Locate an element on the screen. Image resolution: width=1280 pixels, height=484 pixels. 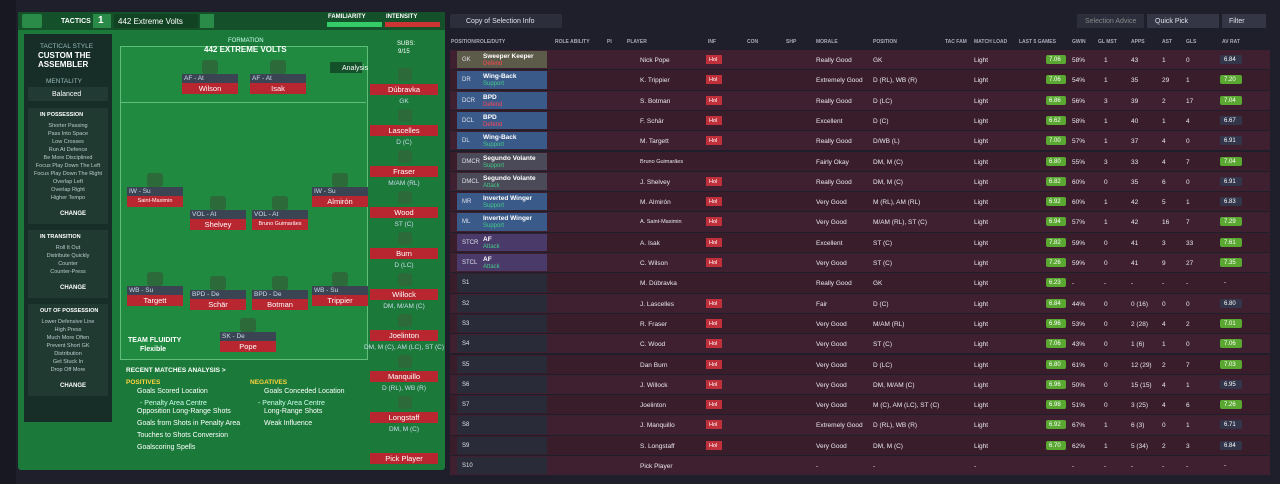
cell-player: C. Wilson is located at coordinates (654, 263).